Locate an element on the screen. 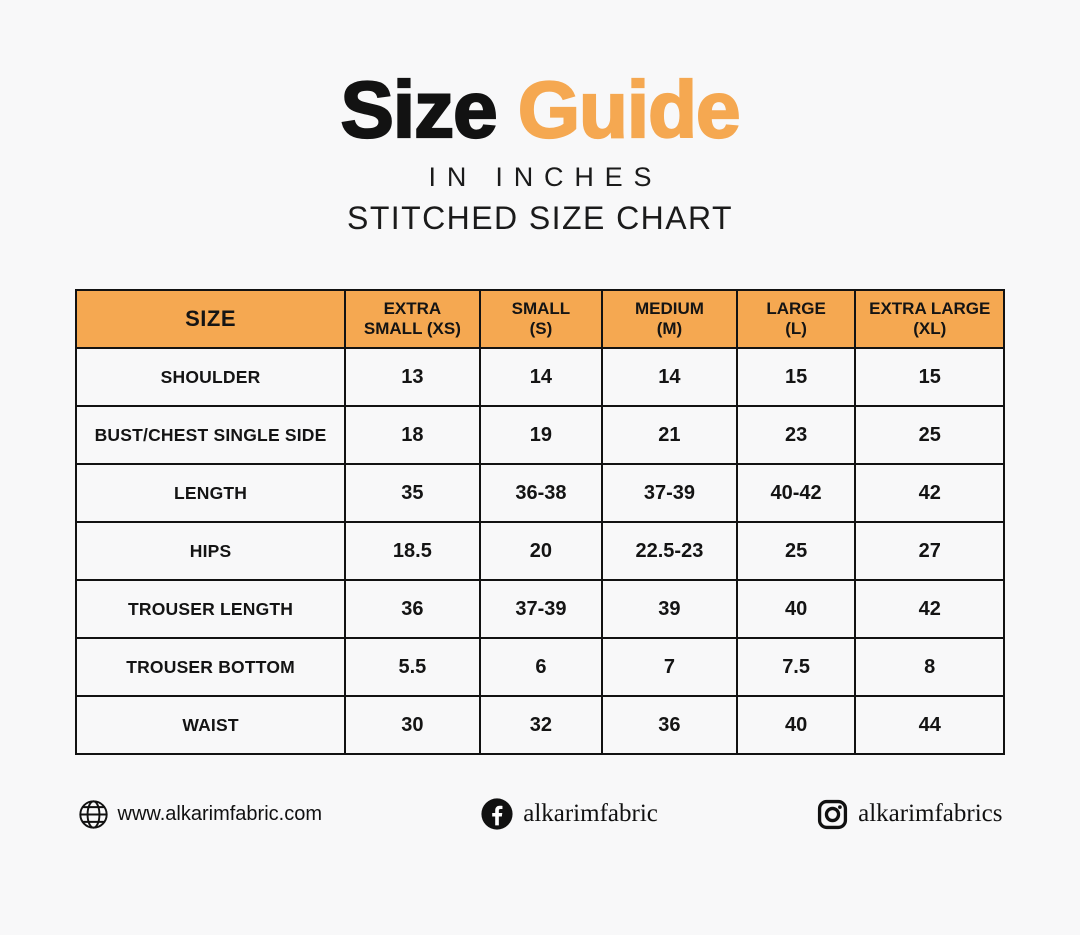  size-value-cell: 5.5 is located at coordinates (412, 667).